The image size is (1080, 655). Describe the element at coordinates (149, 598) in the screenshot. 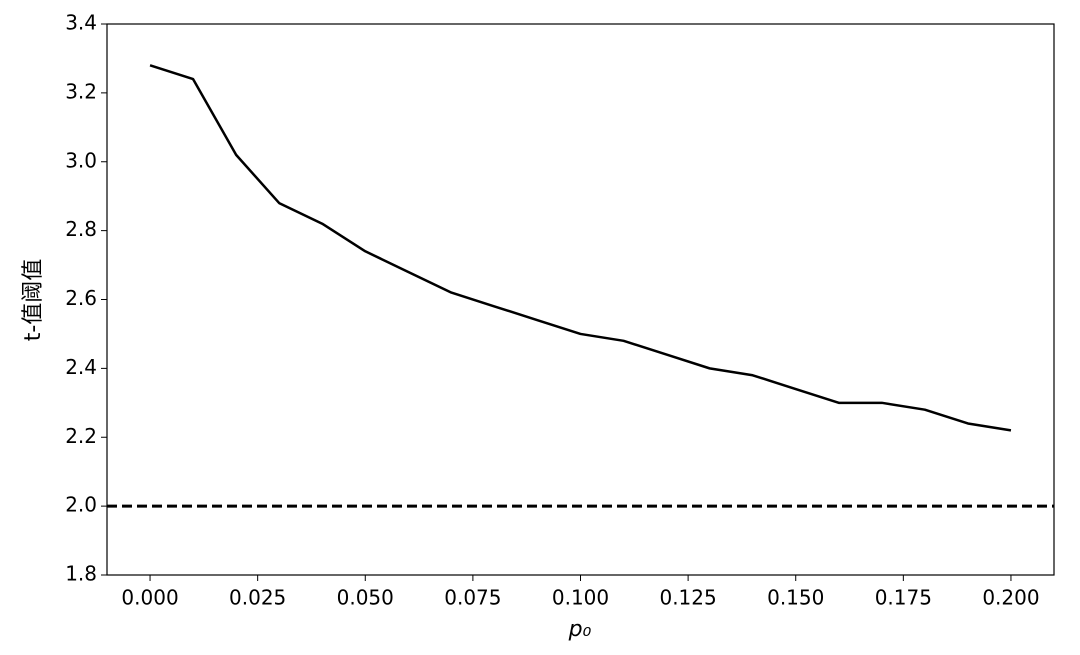

I see `x-tick-label: 0.000` at that location.